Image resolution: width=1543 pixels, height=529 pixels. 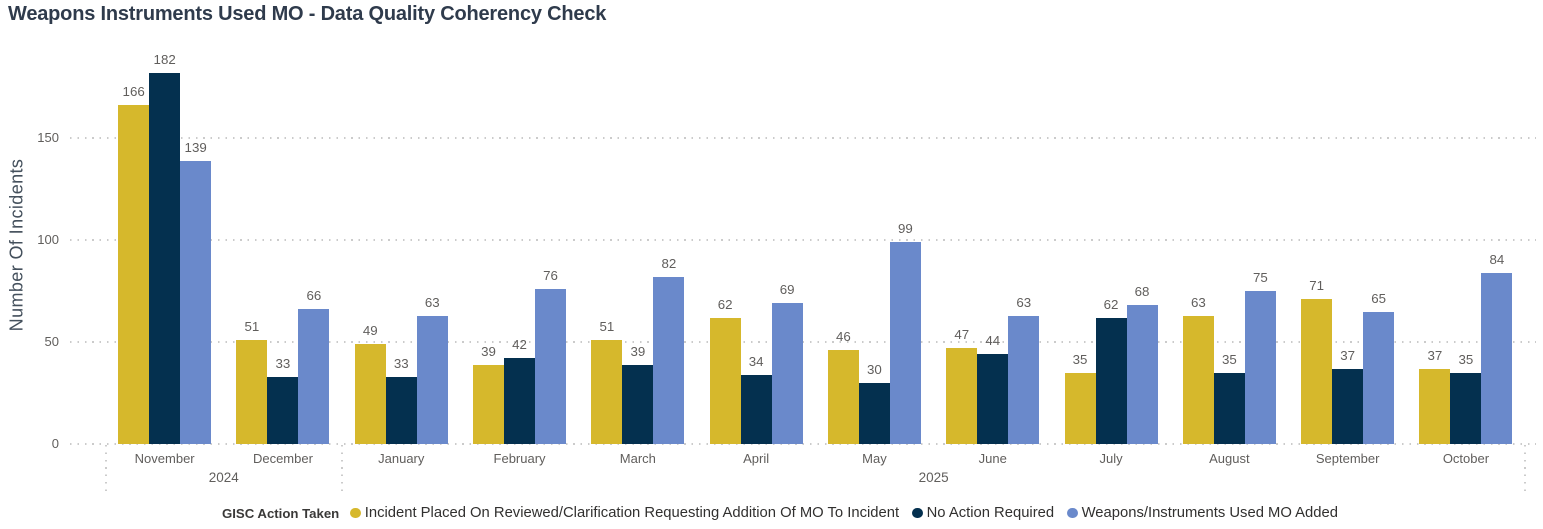 I want to click on x-axis-month-label: February, so click(x=519, y=458).